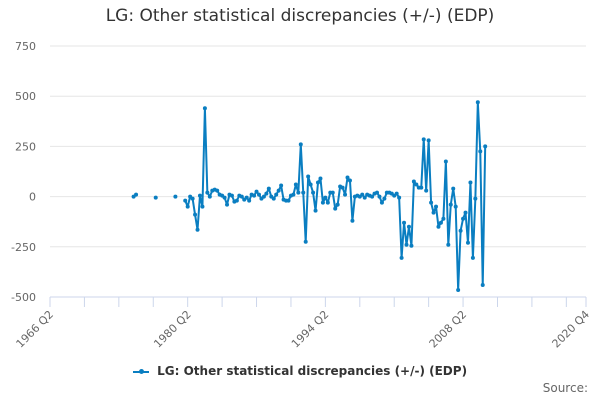 This screenshot has width=600, height=400. What do you see at coordinates (32, 197) in the screenshot?
I see `y-tick-label: 0` at bounding box center [32, 197].